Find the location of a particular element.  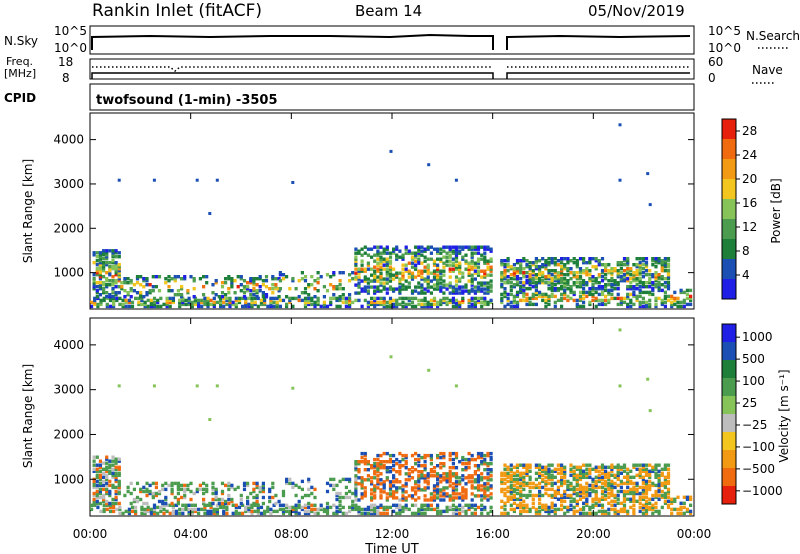

noise-sky-trace-a is located at coordinates (292, 41).